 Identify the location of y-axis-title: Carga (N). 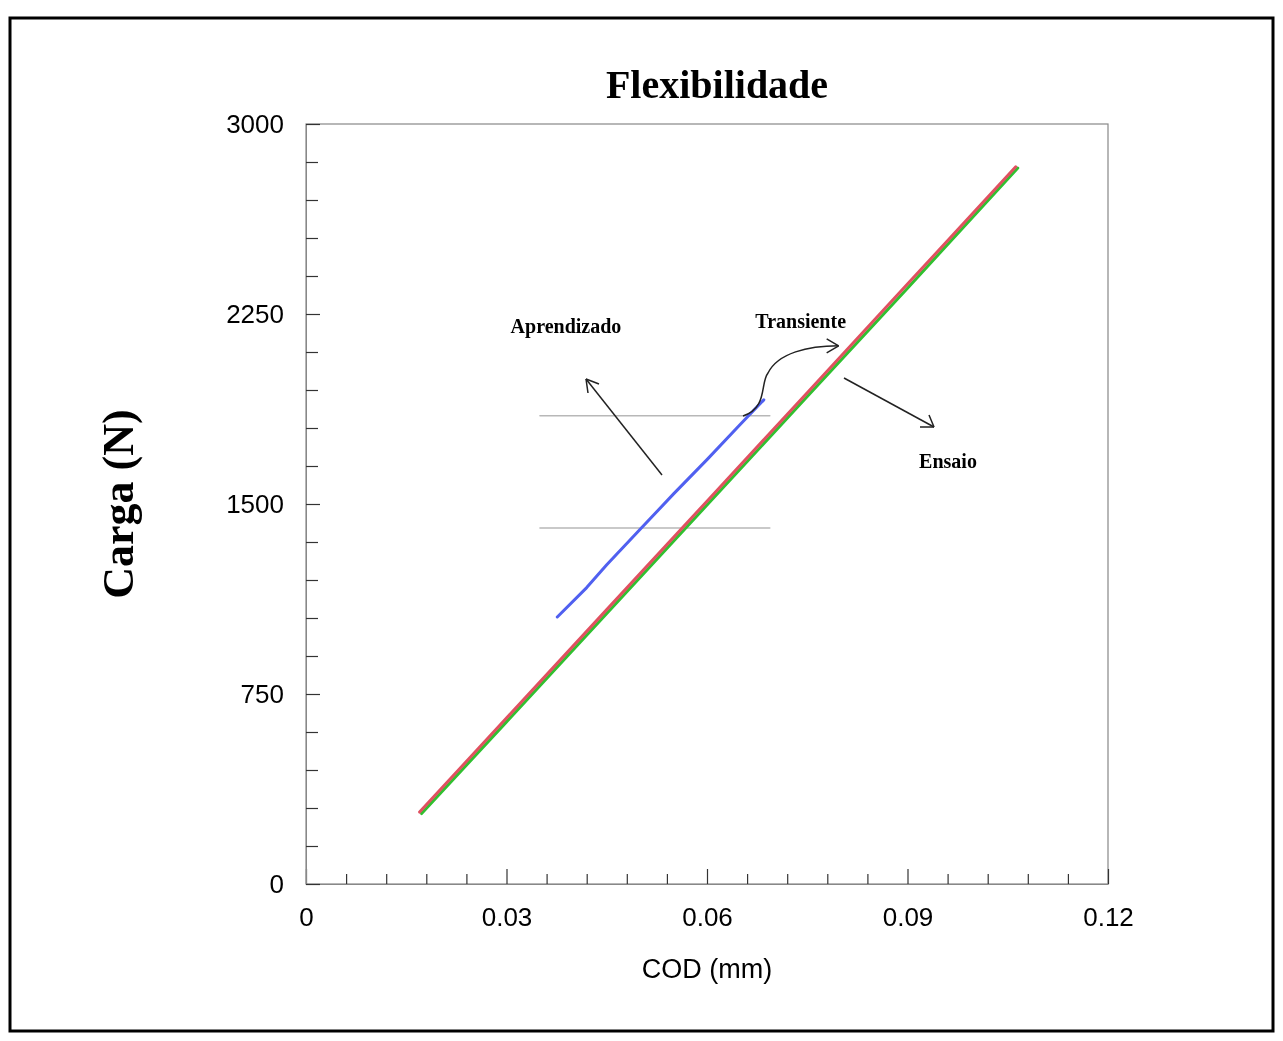
(118, 504).